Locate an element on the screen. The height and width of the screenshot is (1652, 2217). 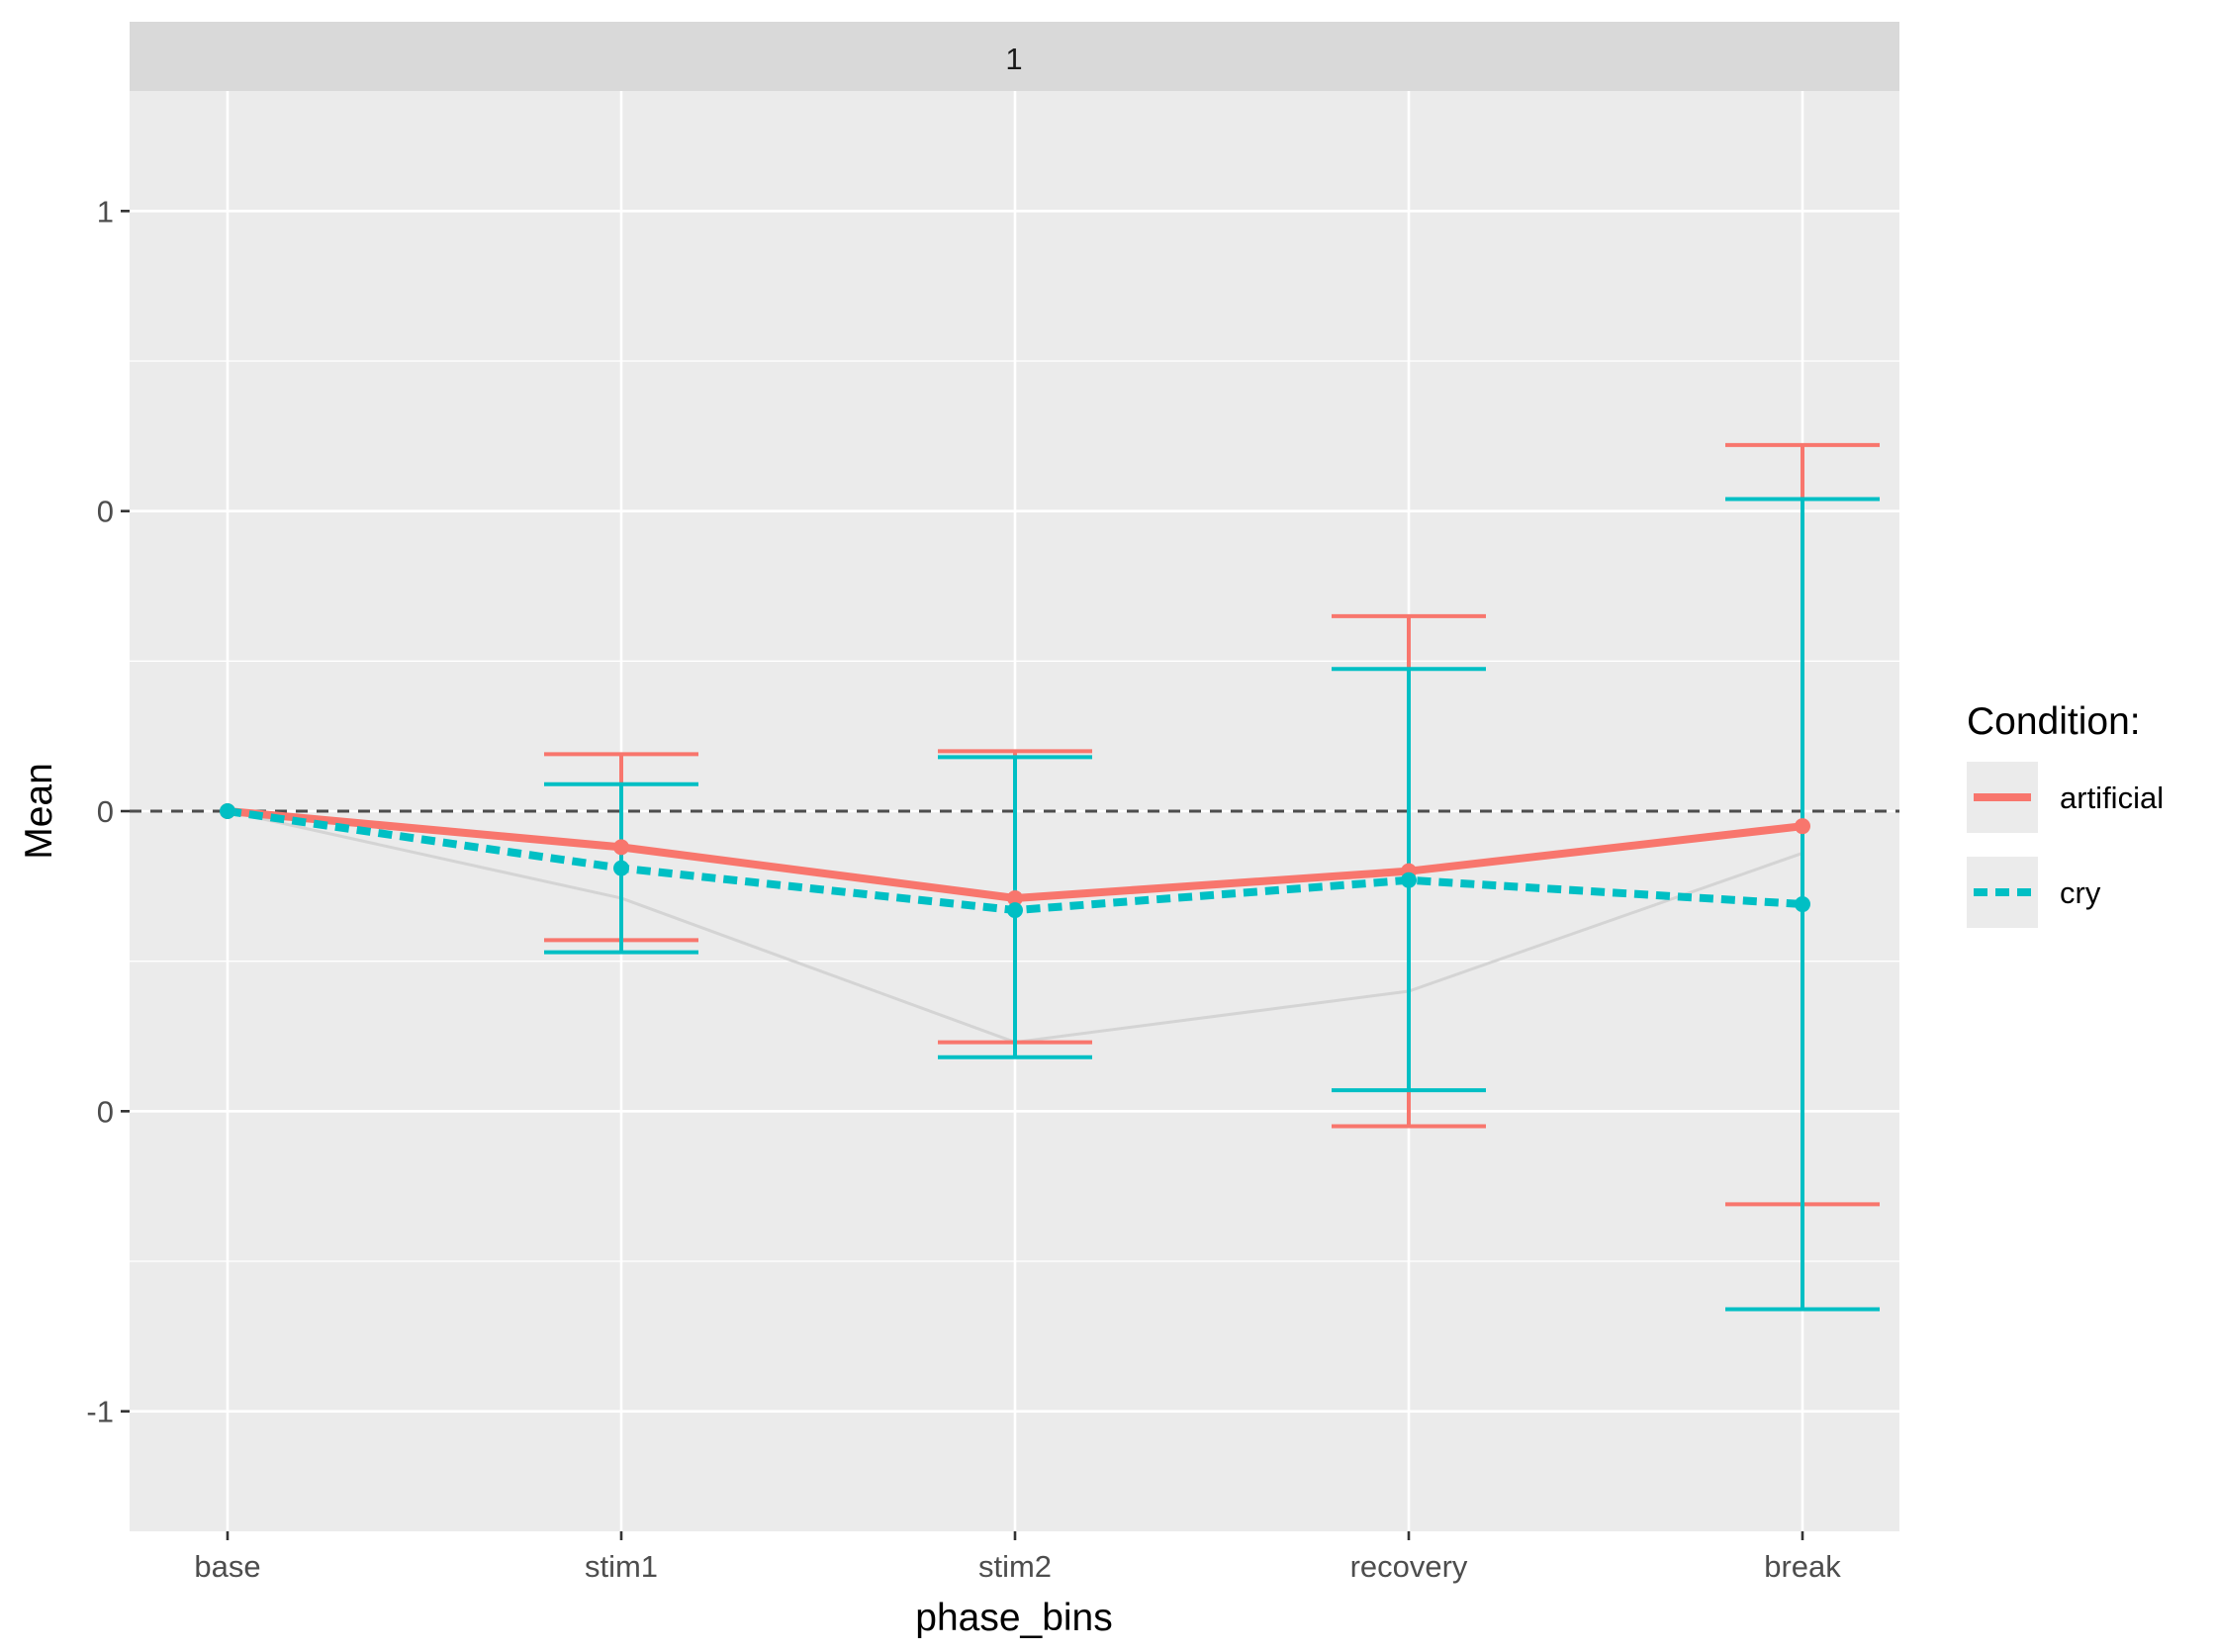
legend-title: Condition: is located at coordinates (2054, 721).